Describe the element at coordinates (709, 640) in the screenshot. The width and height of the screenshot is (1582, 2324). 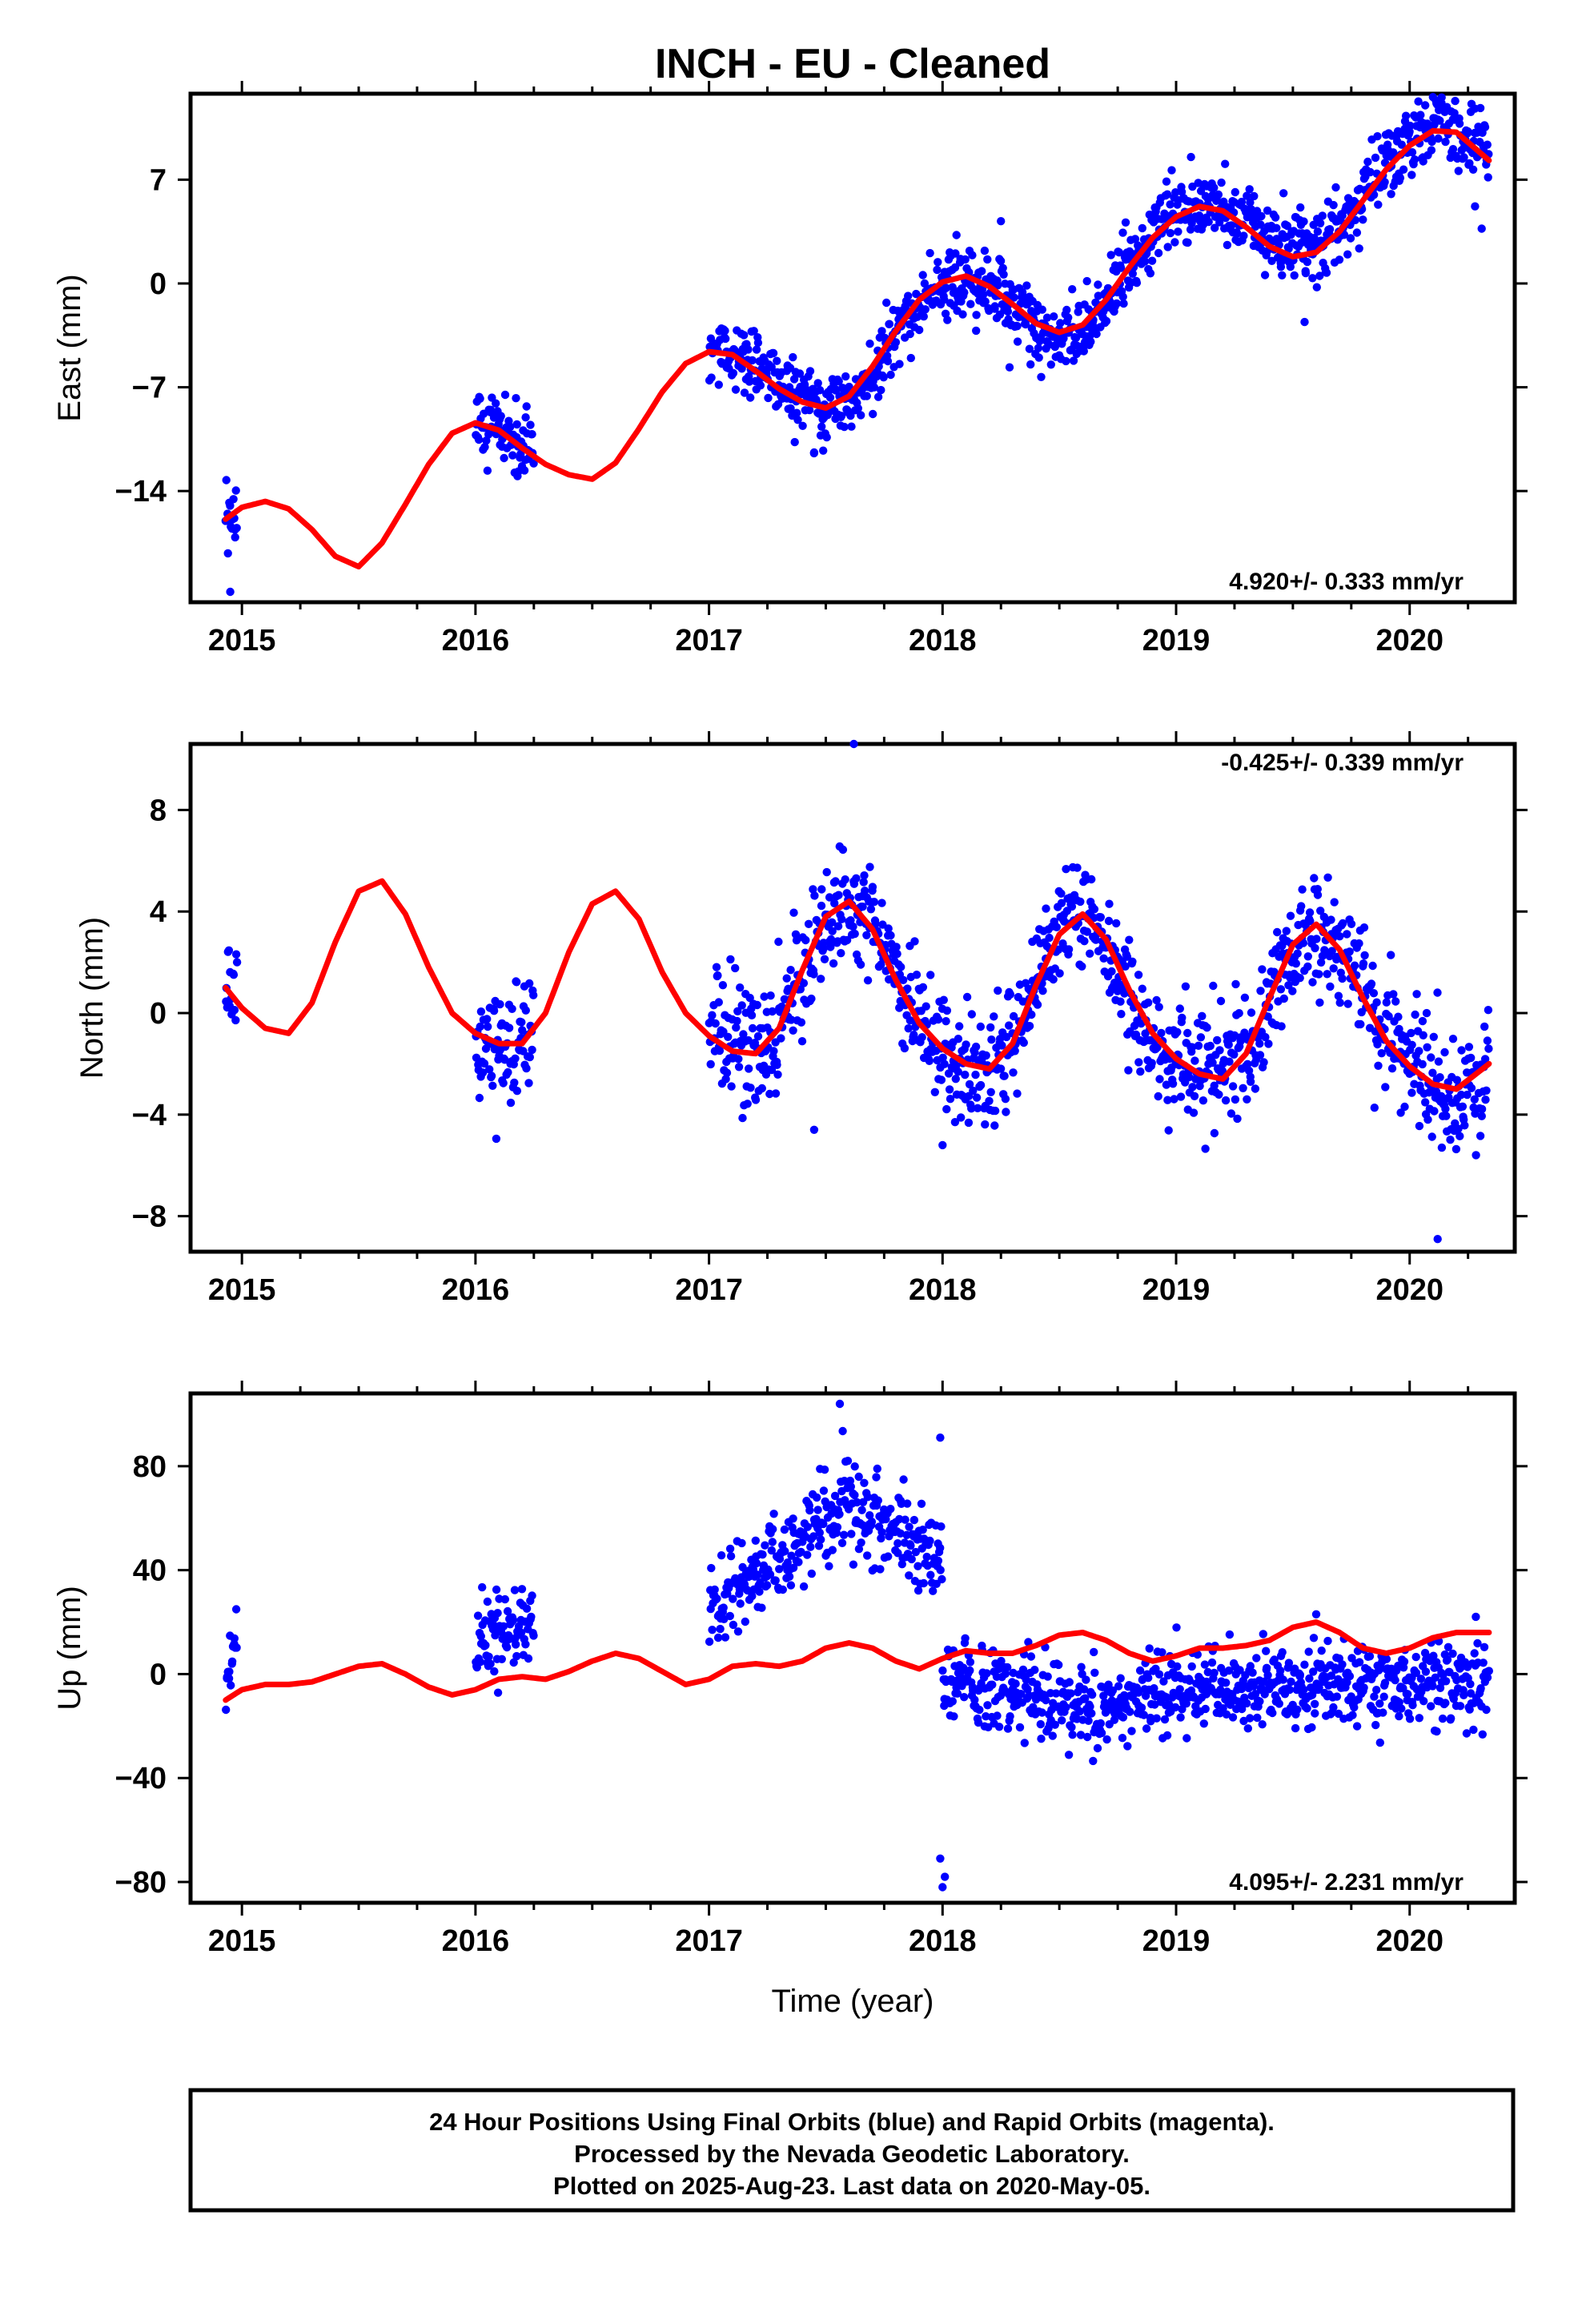
I see `east-x-tick-label: 2017` at that location.